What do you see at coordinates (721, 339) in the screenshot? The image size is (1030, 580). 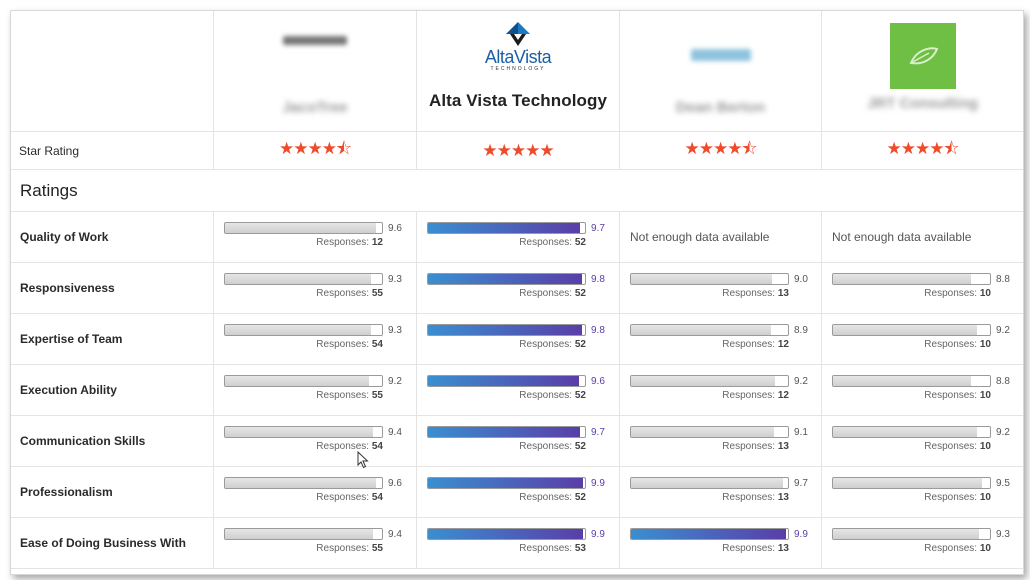 I see `metric-cell: 8.9 Responses: 12` at bounding box center [721, 339].